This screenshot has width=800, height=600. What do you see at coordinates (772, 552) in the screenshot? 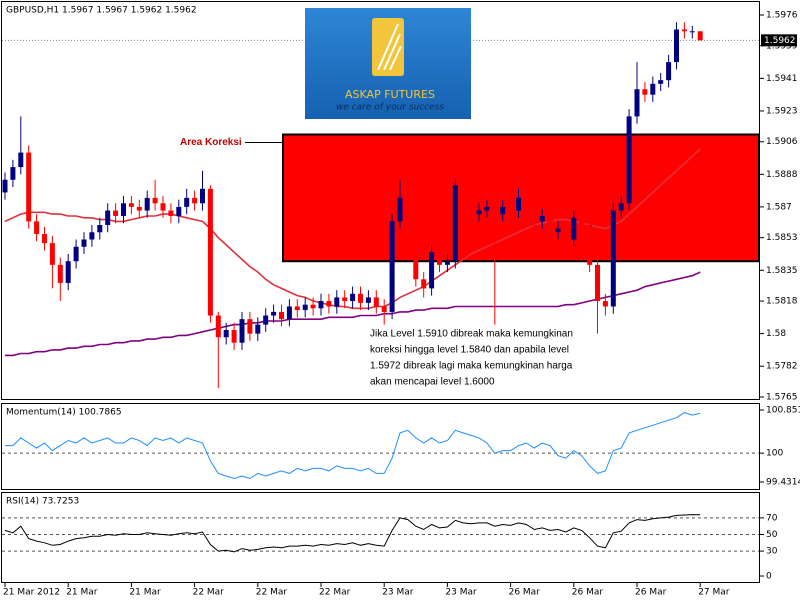
I see `y-tick-label: 30` at bounding box center [772, 552].